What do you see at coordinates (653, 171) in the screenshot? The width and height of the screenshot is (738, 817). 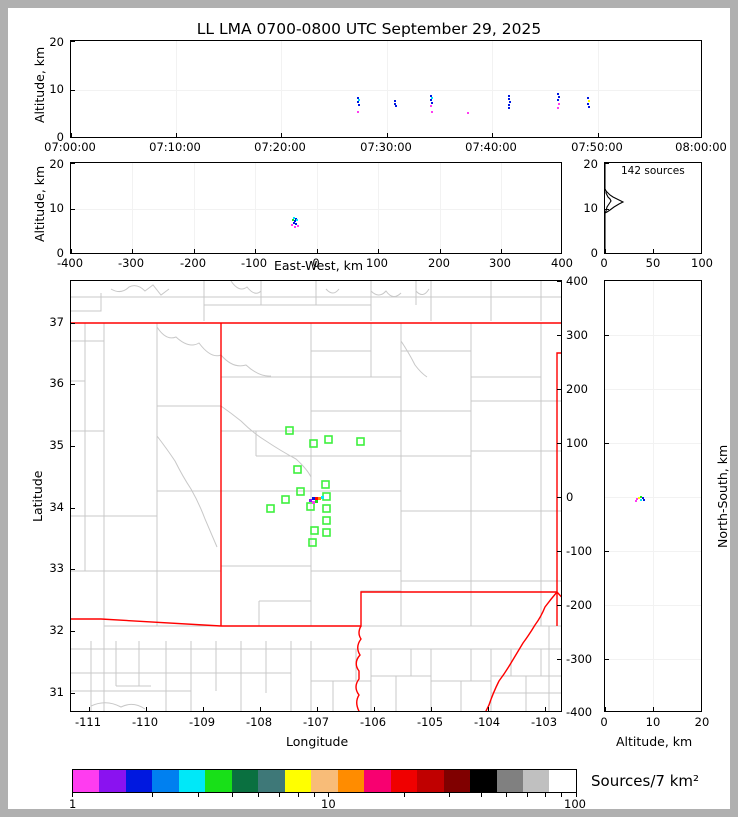 I see `source-count-annotation: 142 sources` at bounding box center [653, 171].